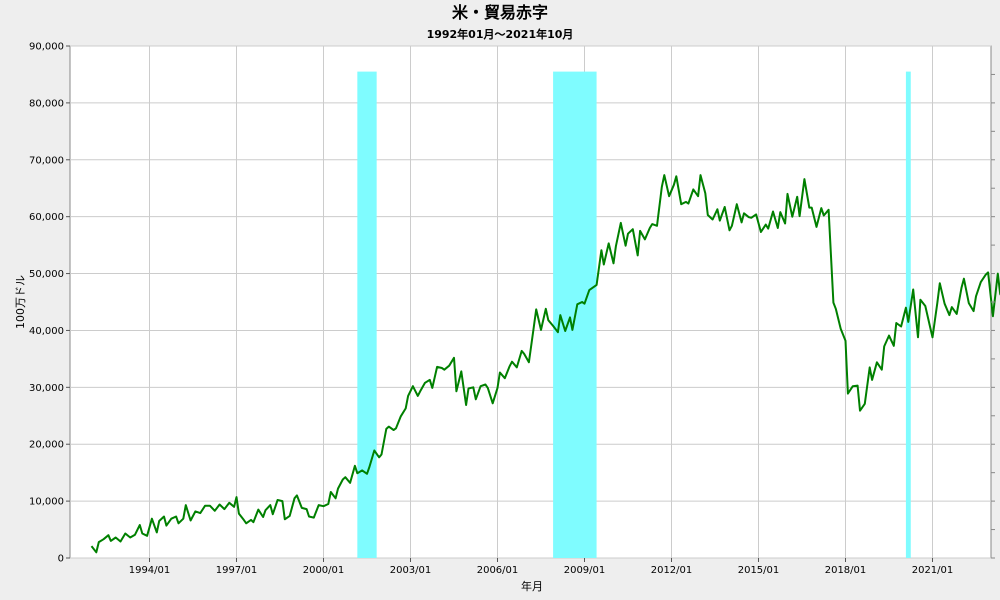  What do you see at coordinates (46, 217) in the screenshot?
I see `y-tick-label: 60,000` at bounding box center [46, 217].